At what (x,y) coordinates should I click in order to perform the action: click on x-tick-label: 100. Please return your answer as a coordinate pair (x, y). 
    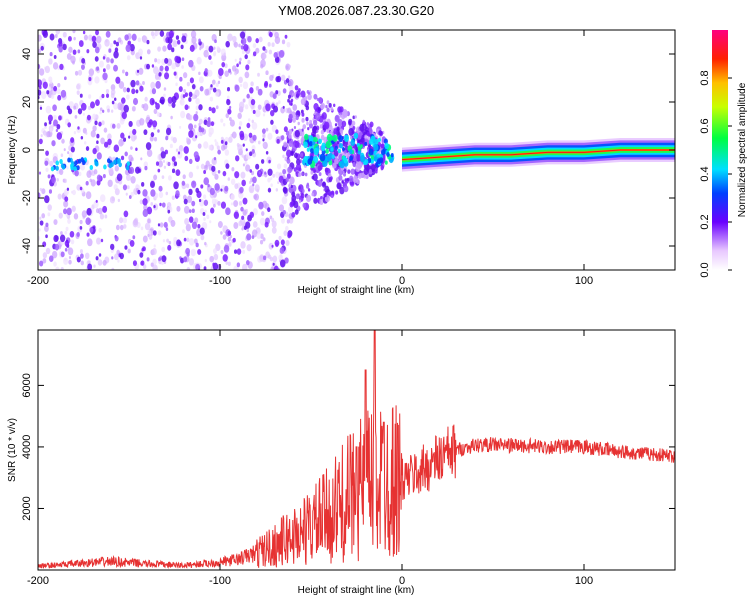
    Looking at the image, I should click on (584, 581).